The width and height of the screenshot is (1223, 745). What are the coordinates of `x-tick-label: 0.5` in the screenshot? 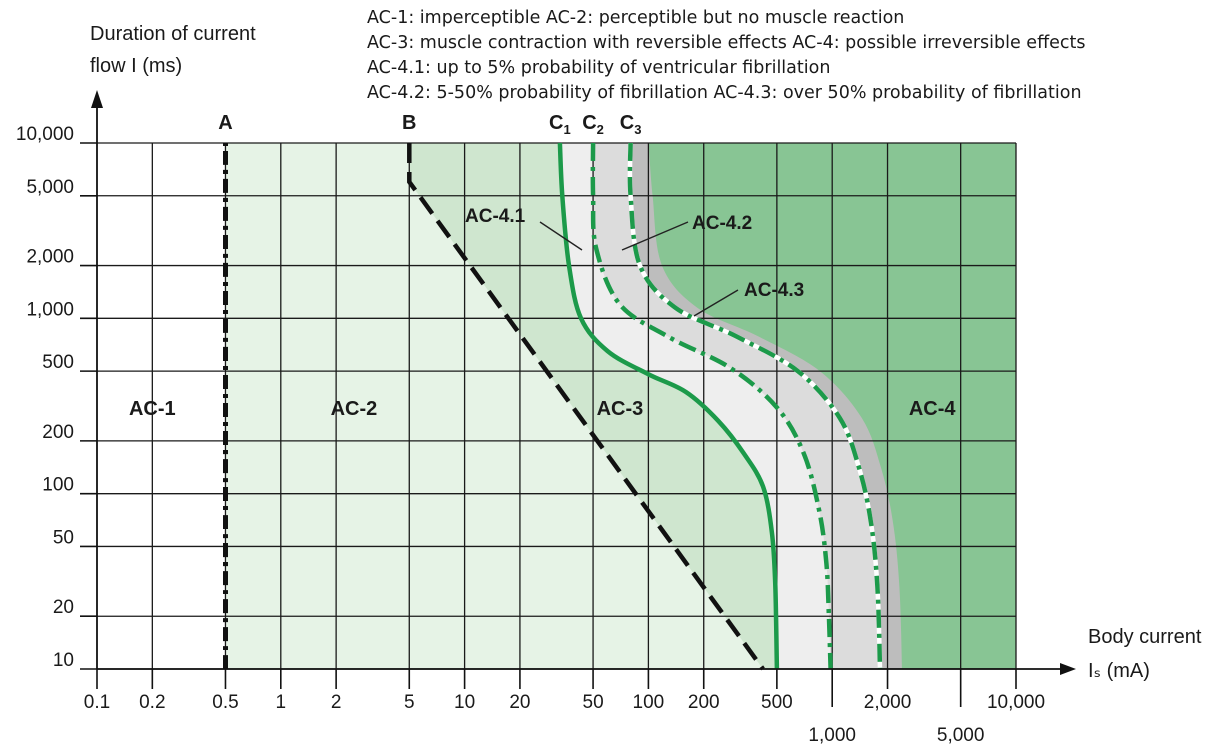 It's located at (225, 702).